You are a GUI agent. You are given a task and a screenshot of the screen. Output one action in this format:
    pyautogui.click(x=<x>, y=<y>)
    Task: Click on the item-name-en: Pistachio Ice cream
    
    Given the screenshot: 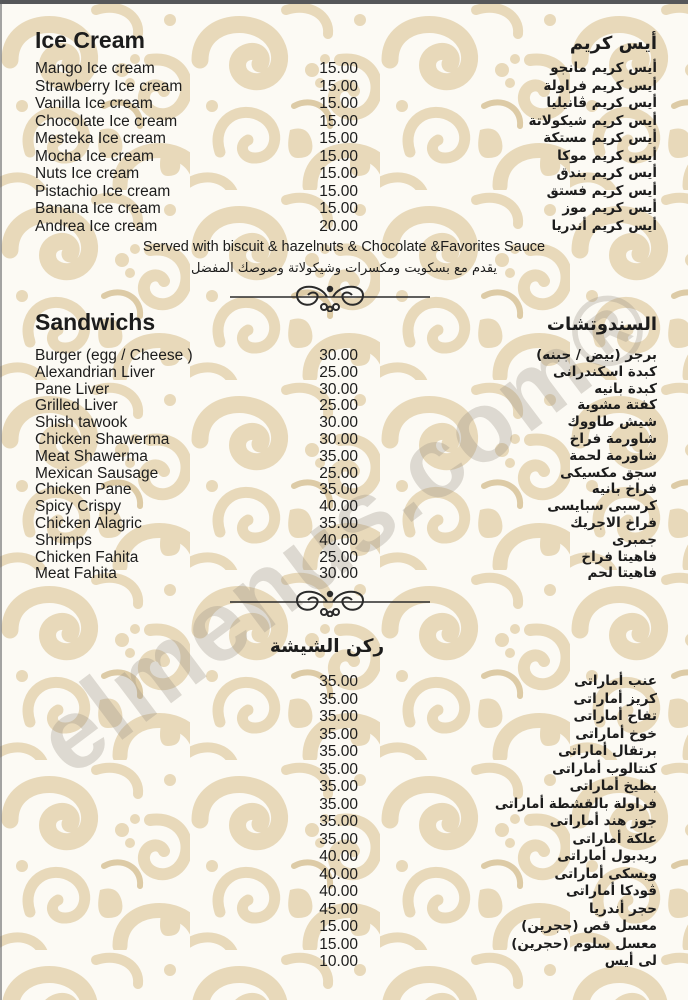 What is the action you would take?
    pyautogui.click(x=103, y=191)
    